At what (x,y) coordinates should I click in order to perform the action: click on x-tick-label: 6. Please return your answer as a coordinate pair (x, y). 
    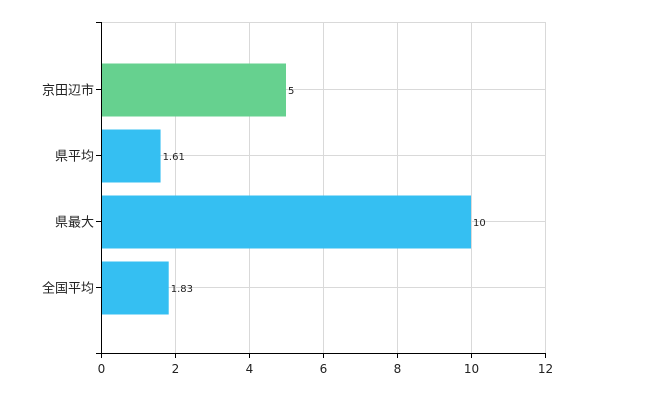
    Looking at the image, I should click on (324, 369).